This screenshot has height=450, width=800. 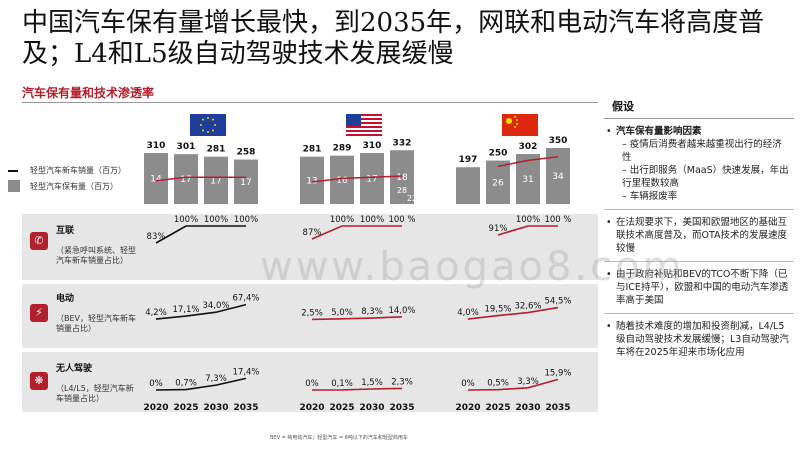 What do you see at coordinates (156, 237) in the screenshot?
I see `data-label: 83%` at bounding box center [156, 237].